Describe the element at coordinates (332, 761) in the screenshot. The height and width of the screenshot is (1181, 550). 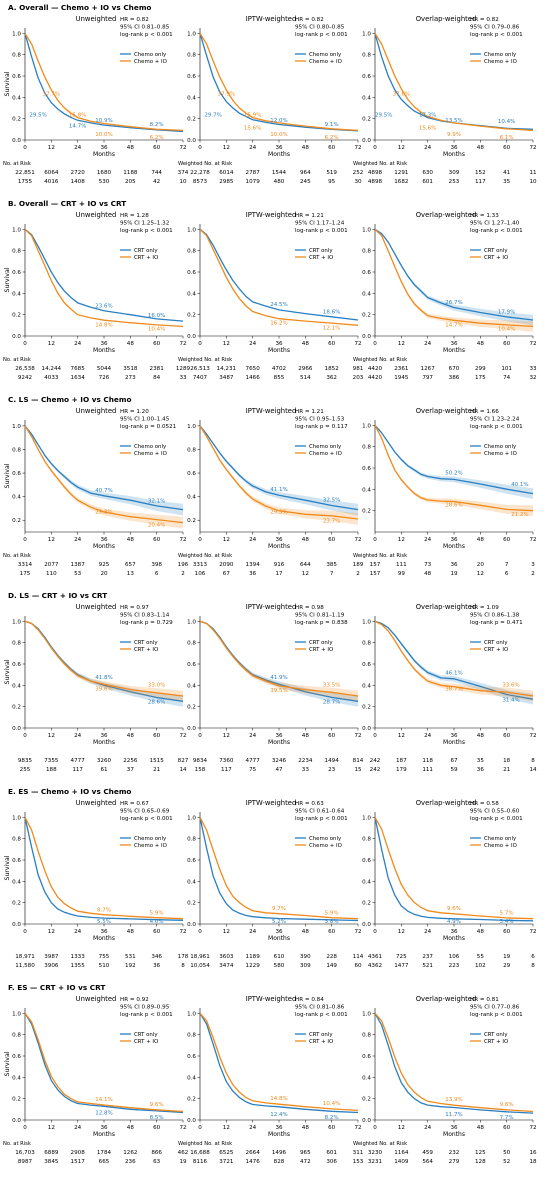
I see `risk-cell: 1494` at that location.